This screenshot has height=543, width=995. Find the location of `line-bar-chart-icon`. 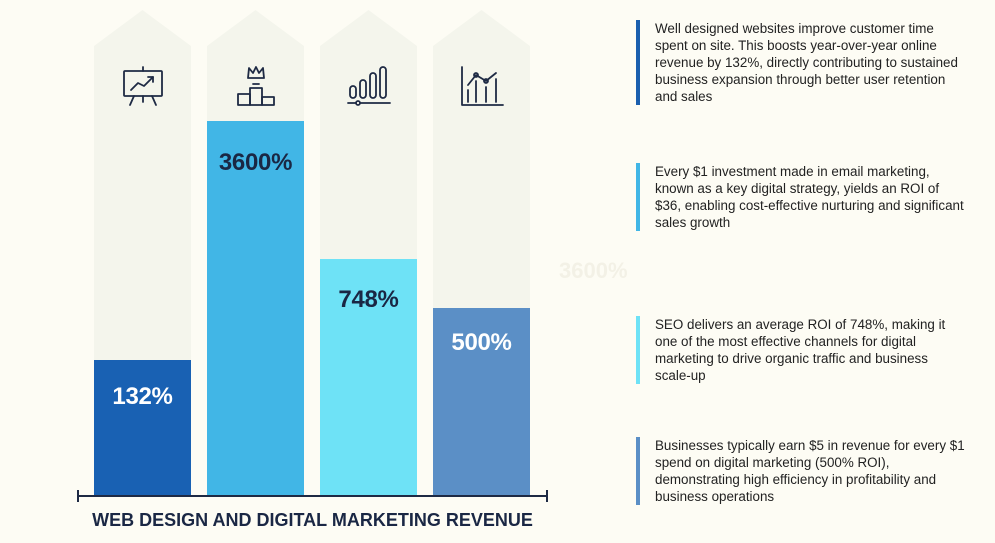

line-bar-chart-icon is located at coordinates (481, 86).